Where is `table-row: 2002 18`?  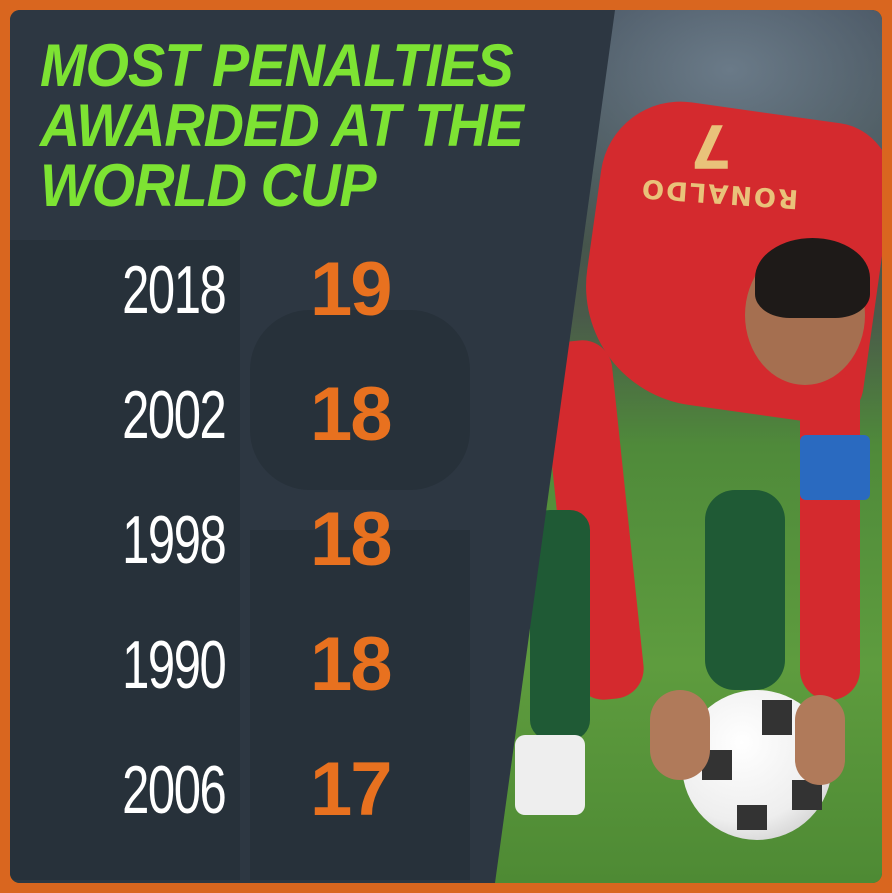 table-row: 2002 18 is located at coordinates (220, 415).